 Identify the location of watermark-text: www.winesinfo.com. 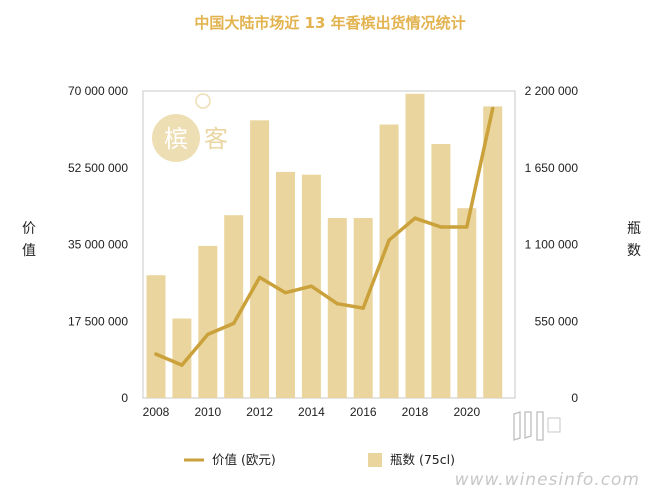
(547, 480).